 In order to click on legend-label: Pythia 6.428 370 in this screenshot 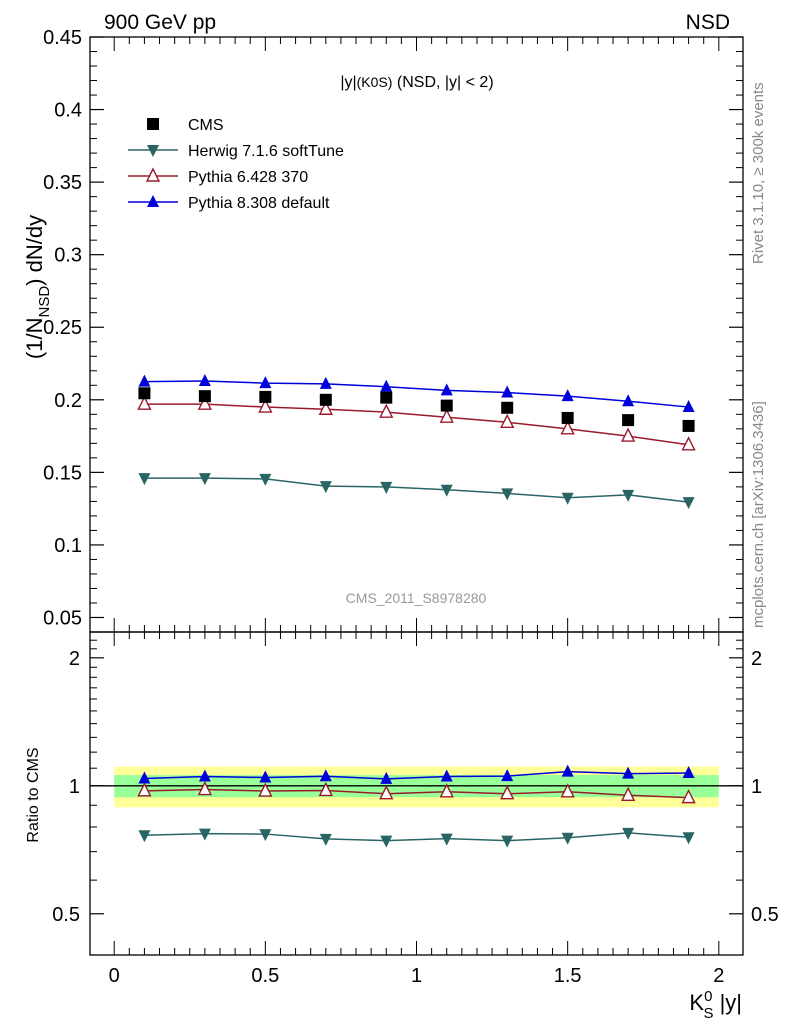, I will do `click(248, 177)`.